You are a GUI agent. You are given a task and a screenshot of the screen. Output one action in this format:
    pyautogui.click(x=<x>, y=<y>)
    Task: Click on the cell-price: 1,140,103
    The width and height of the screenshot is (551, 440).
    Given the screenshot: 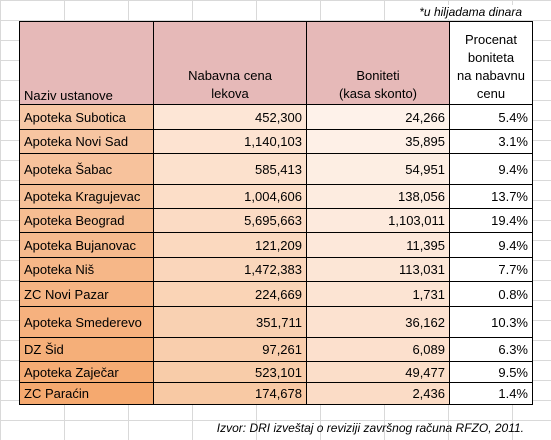 What is the action you would take?
    pyautogui.click(x=230, y=141)
    